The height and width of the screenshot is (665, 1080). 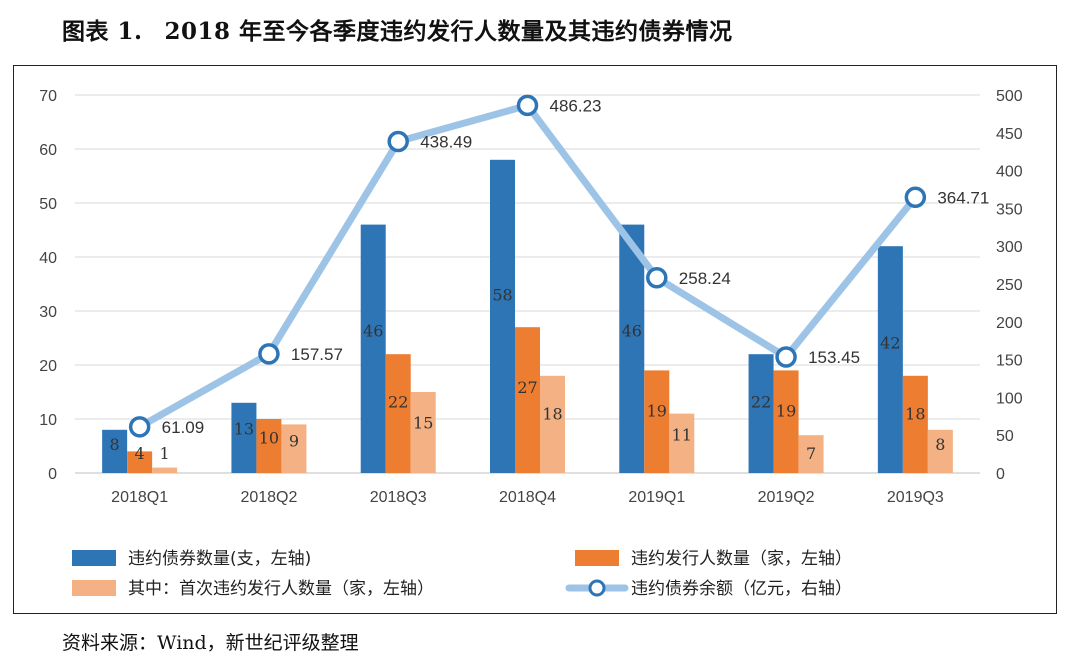 I want to click on x-category-label: 2019Q2, so click(x=786, y=497).